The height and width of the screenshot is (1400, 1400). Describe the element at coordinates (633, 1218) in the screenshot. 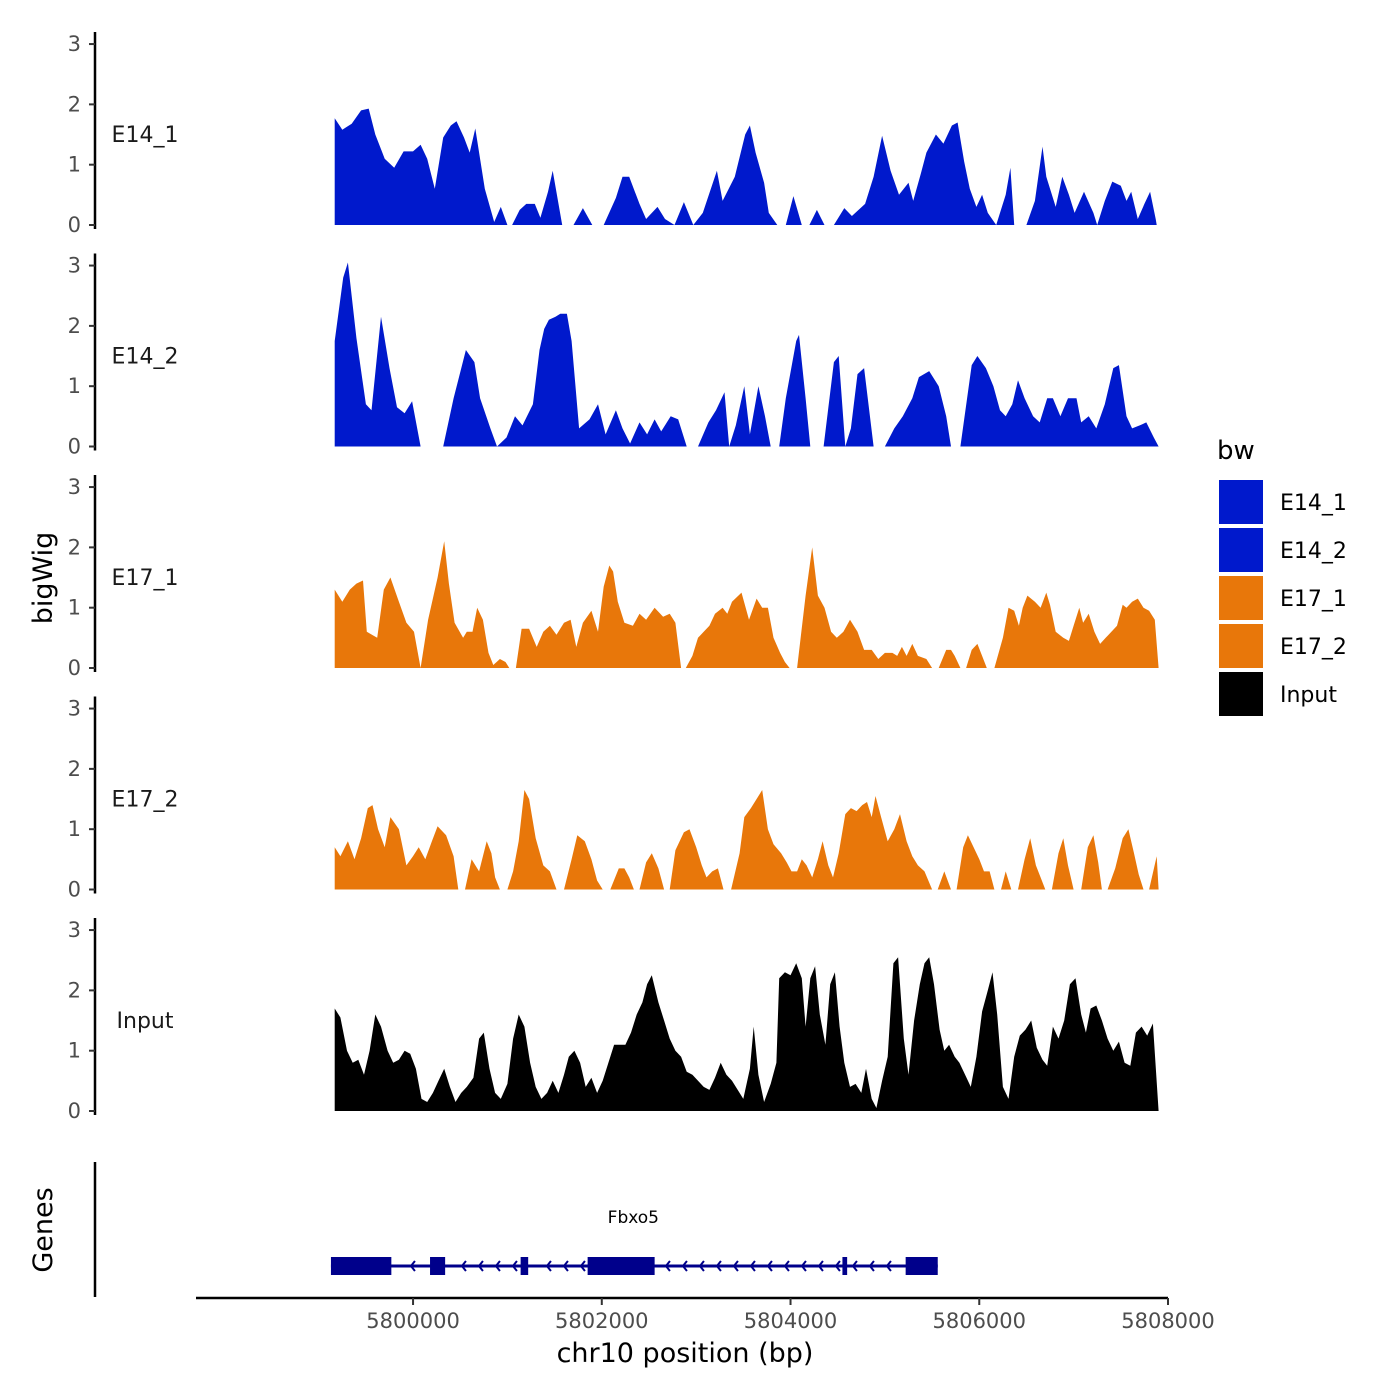

I see `gene-name-label: Fbxo5` at that location.